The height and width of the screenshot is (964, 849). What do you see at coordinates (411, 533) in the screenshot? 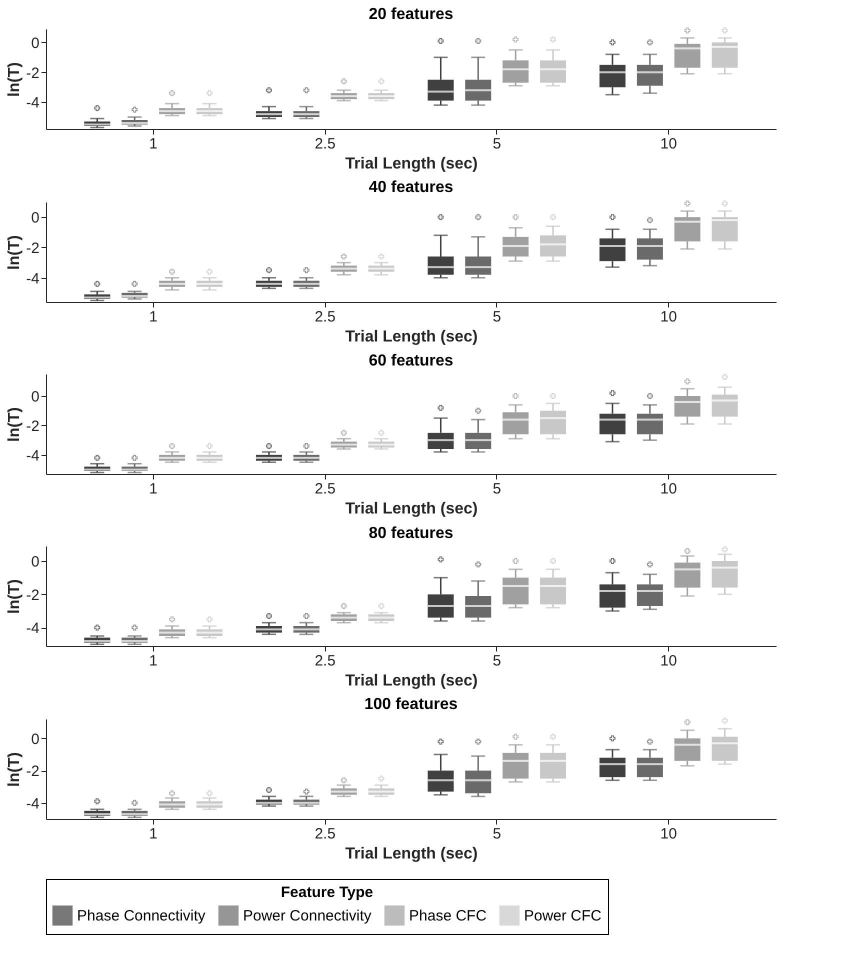
I see `chart-title: 80 features` at bounding box center [411, 533].